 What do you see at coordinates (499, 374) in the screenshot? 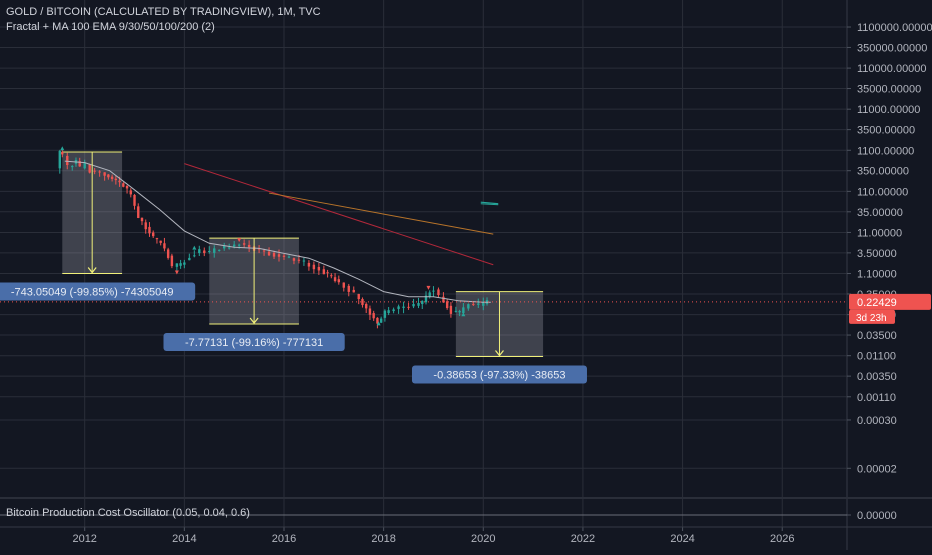
I see `measure-label: -0.38653 (-97.33%) -38653` at bounding box center [499, 374].